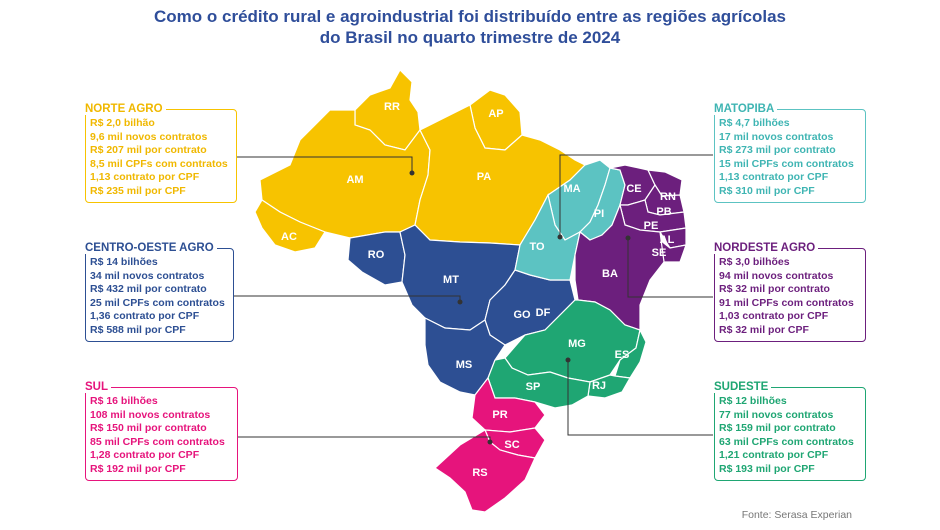 Image resolution: width=940 pixels, height=530 pixels. I want to click on panel-sudeste-line: R$ 12 bilhões, so click(753, 401).